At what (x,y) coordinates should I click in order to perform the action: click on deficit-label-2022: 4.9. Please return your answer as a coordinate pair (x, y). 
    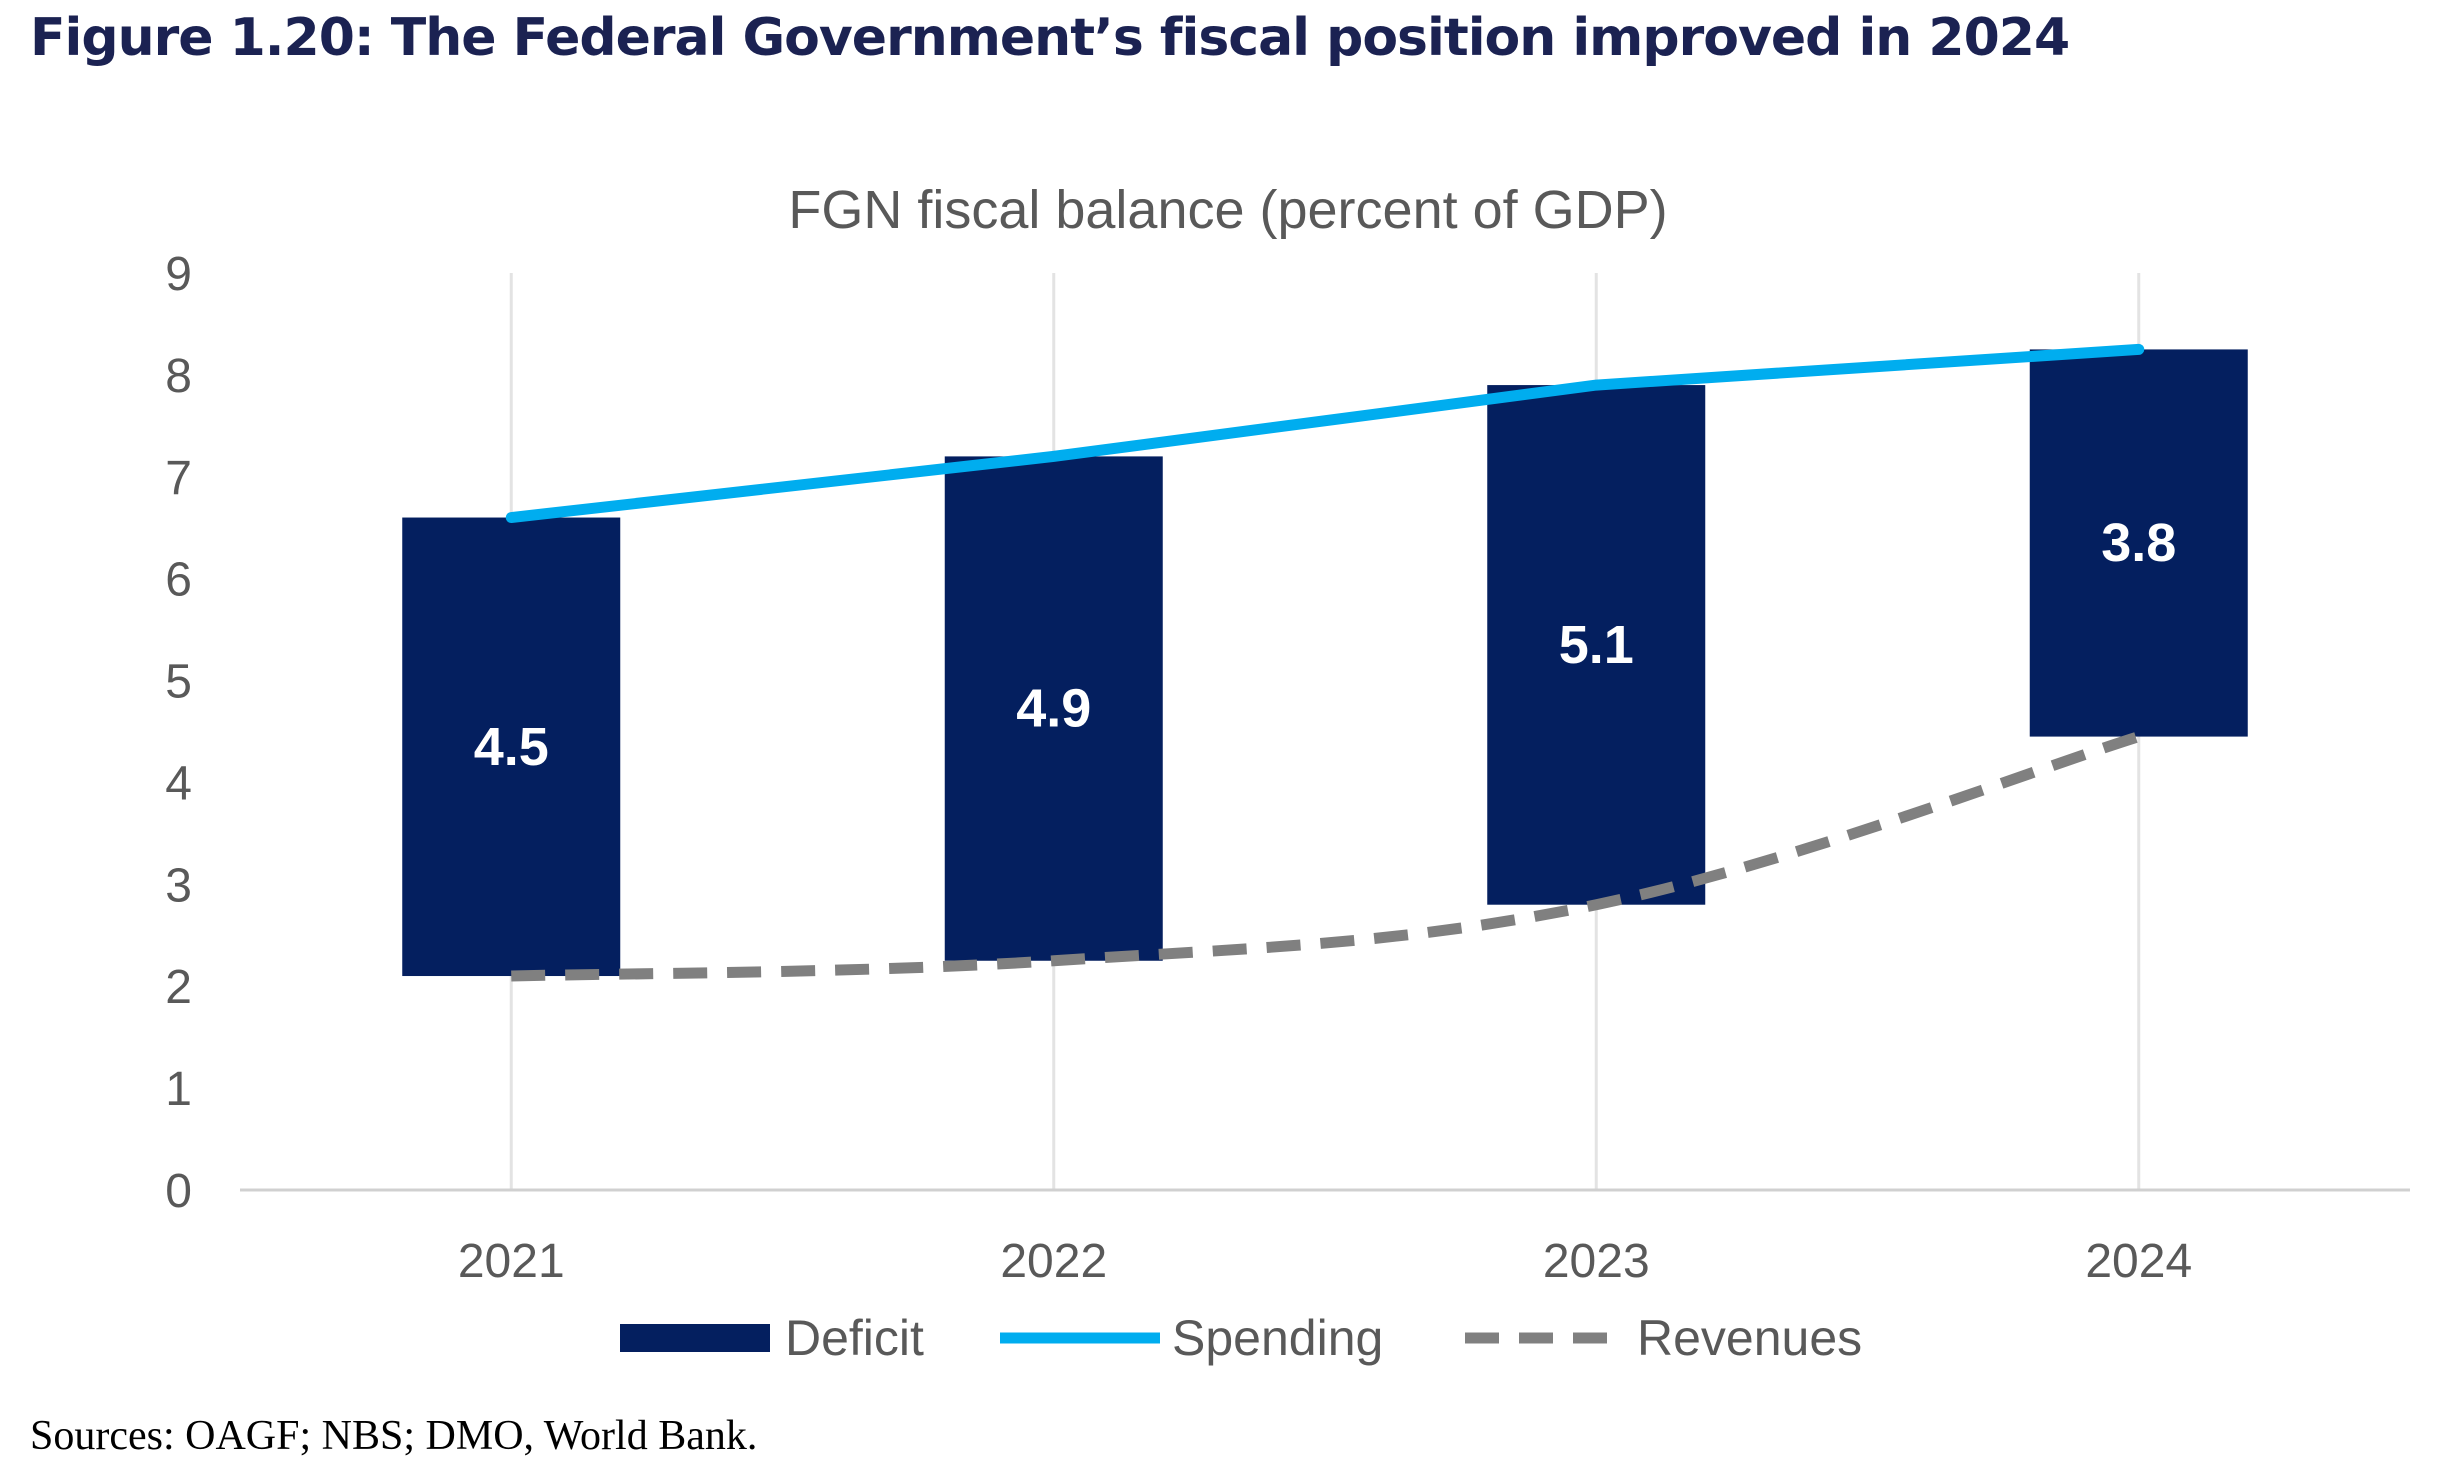
    Looking at the image, I should click on (1053, 709).